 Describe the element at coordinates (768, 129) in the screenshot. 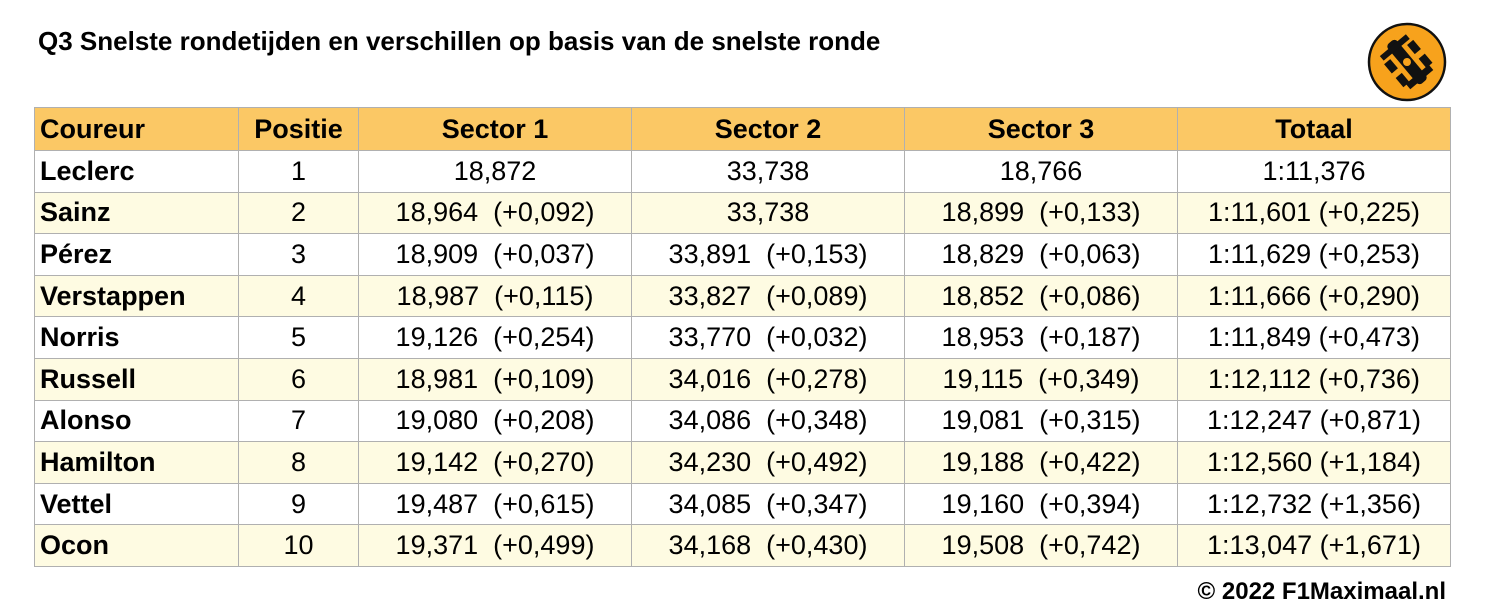

I see `column-header: Sector 2` at that location.